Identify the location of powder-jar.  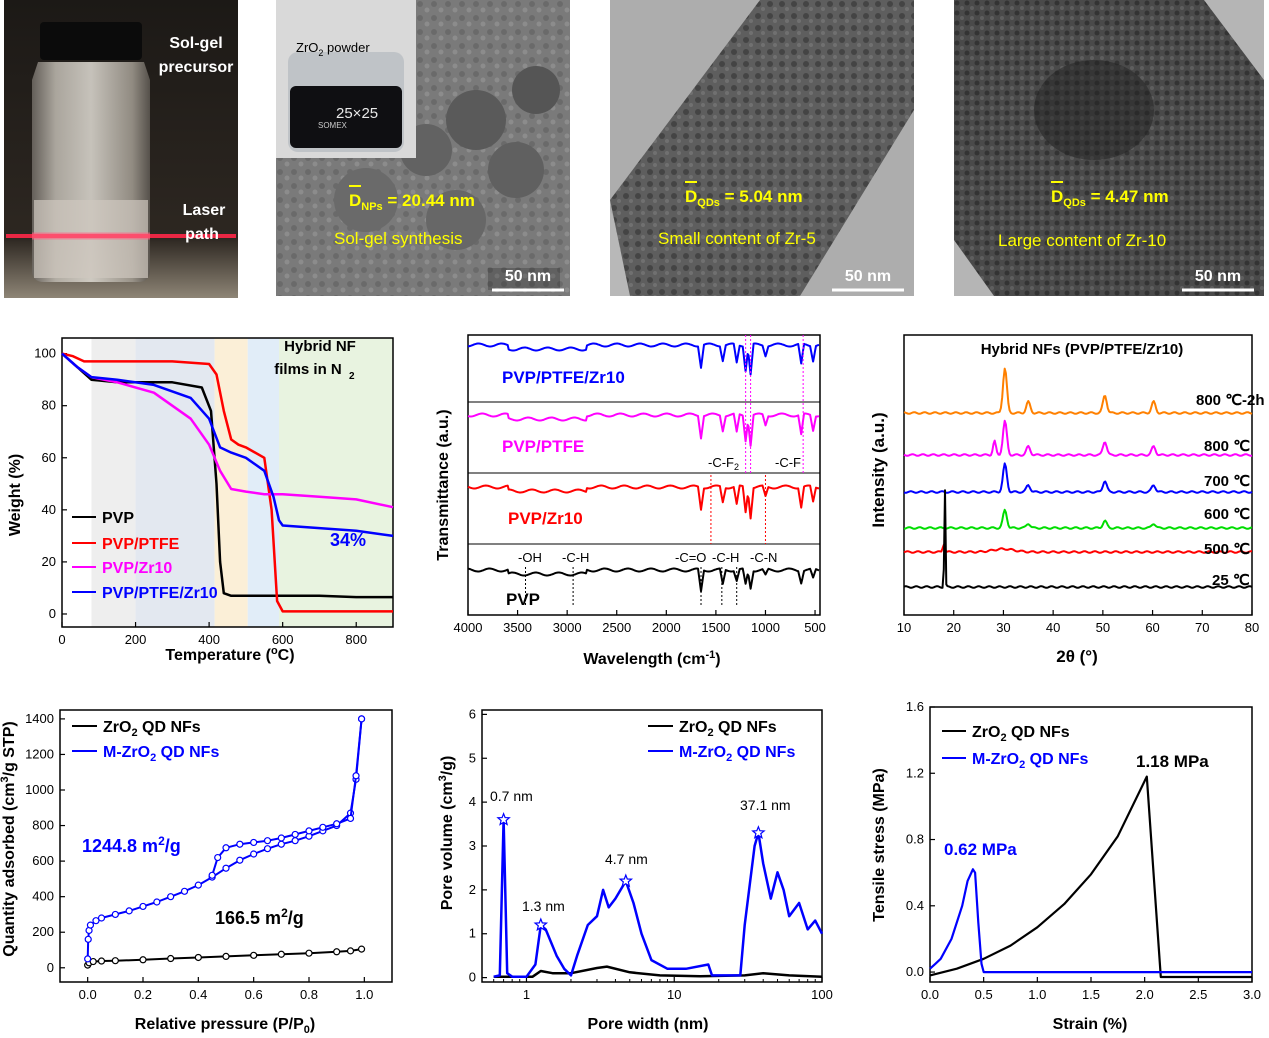
(346, 117).